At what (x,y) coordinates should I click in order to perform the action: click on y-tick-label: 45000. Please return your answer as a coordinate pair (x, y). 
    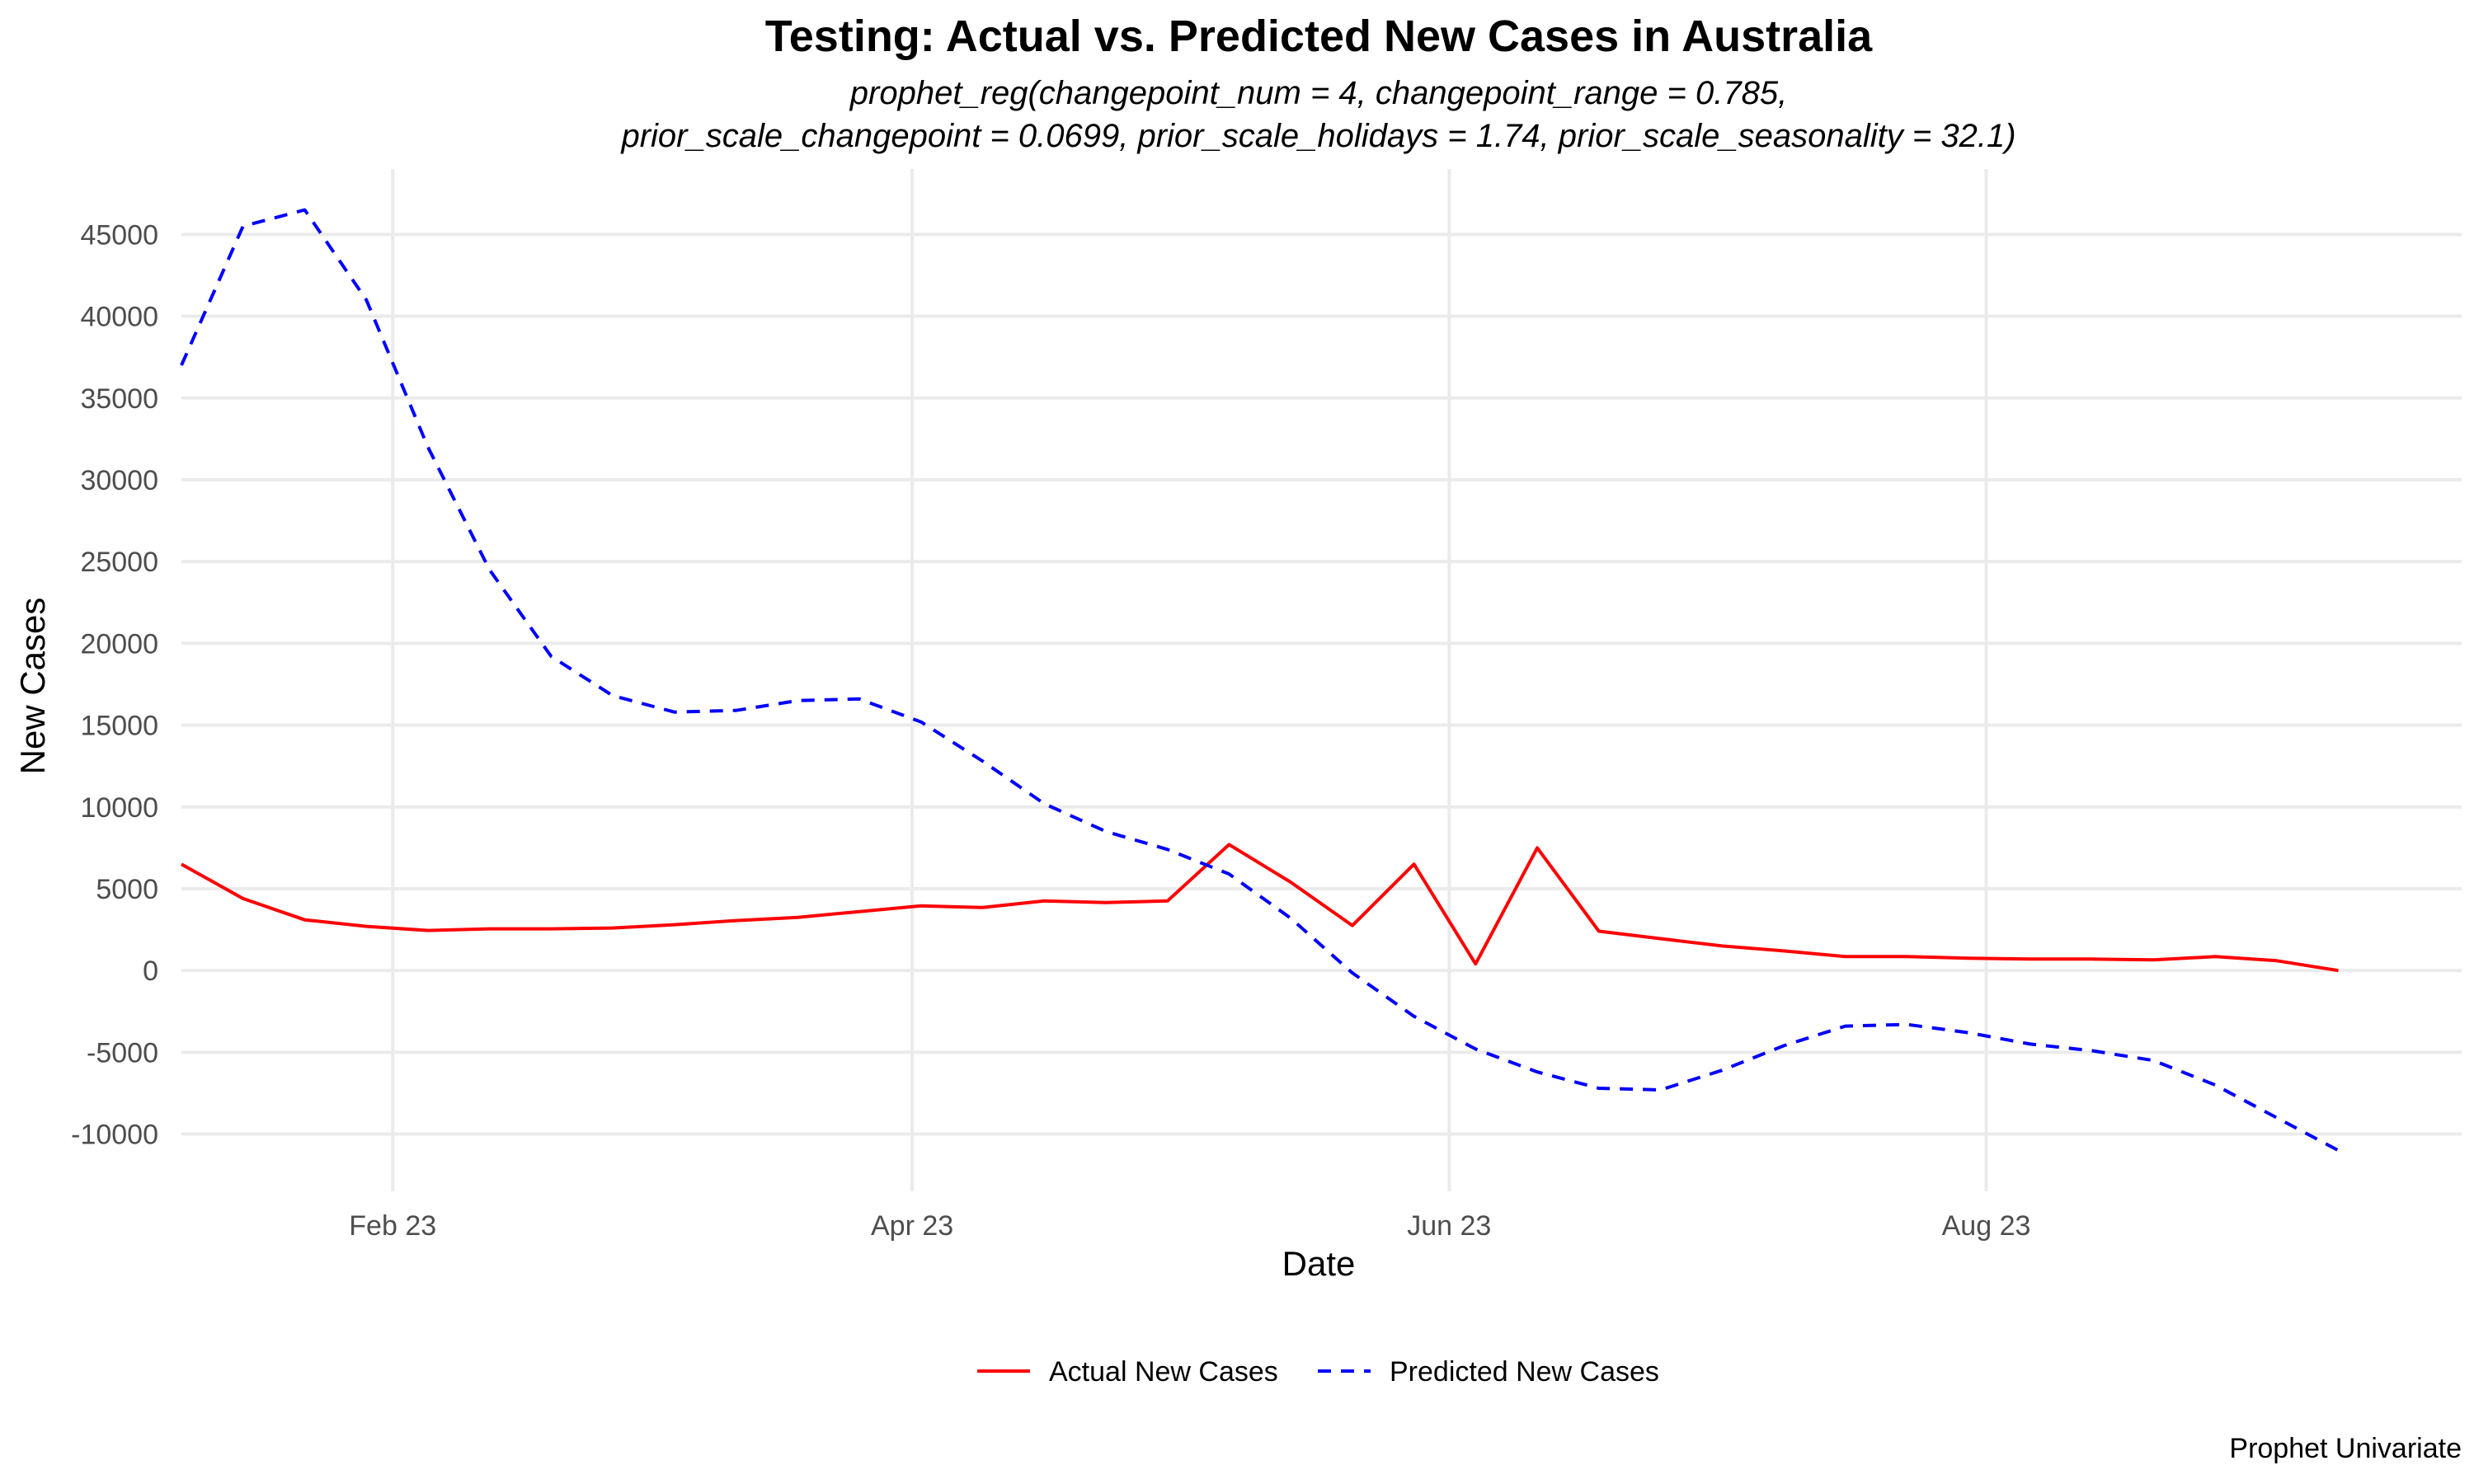
    Looking at the image, I should click on (119, 235).